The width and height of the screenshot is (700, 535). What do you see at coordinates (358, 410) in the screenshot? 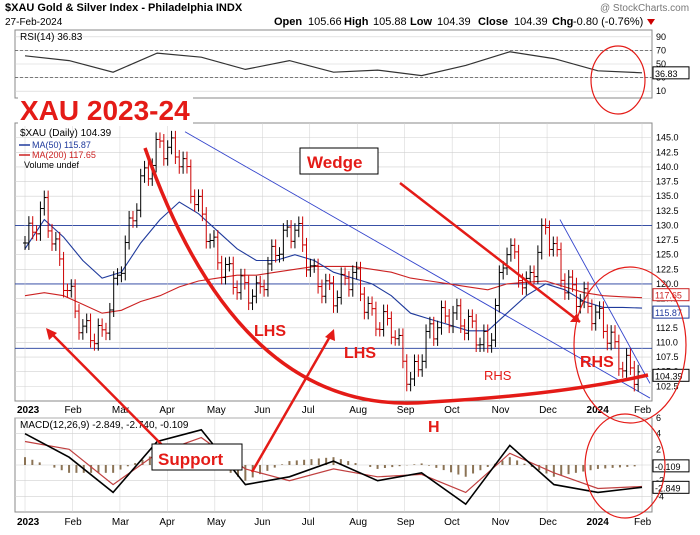
I see `price-x-label: Aug` at bounding box center [358, 410].